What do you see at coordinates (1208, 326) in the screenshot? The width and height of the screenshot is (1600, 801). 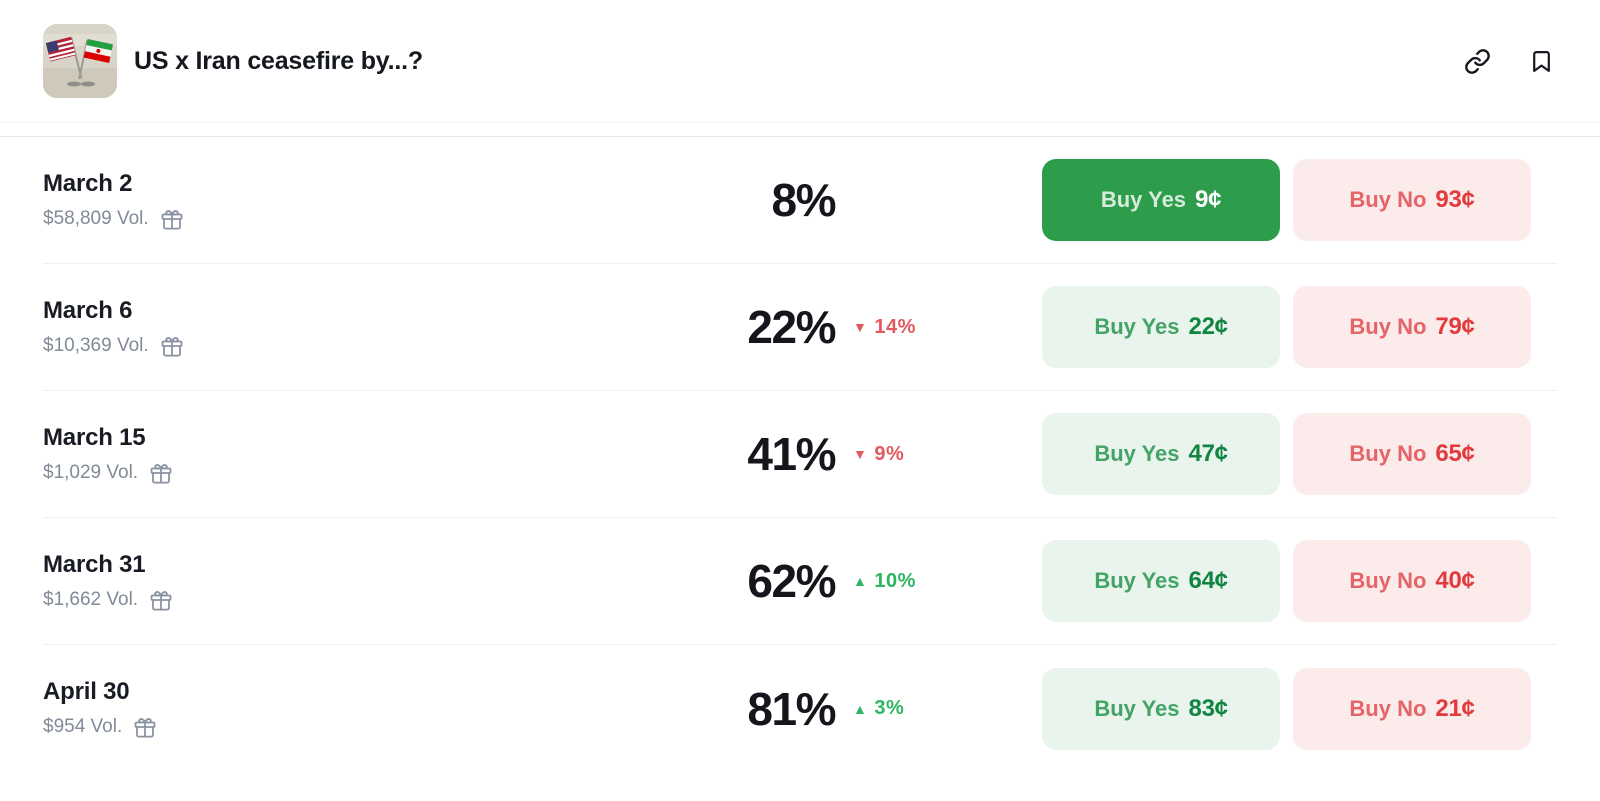 I see `yes-price: 22¢` at bounding box center [1208, 326].